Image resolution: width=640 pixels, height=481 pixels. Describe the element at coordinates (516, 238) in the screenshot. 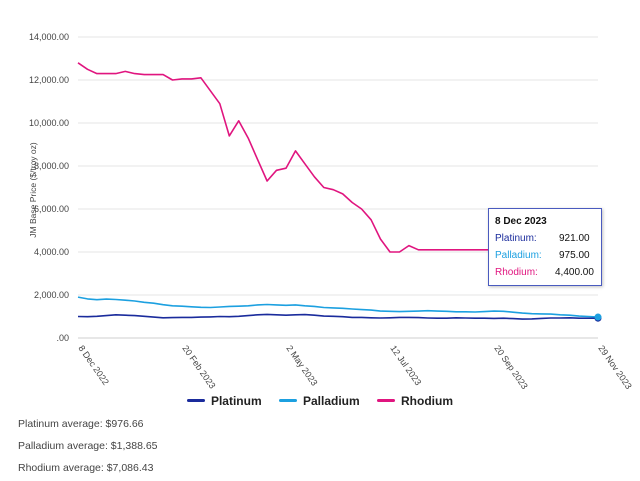

I see `tooltip-label-platinum: Platinum:` at that location.